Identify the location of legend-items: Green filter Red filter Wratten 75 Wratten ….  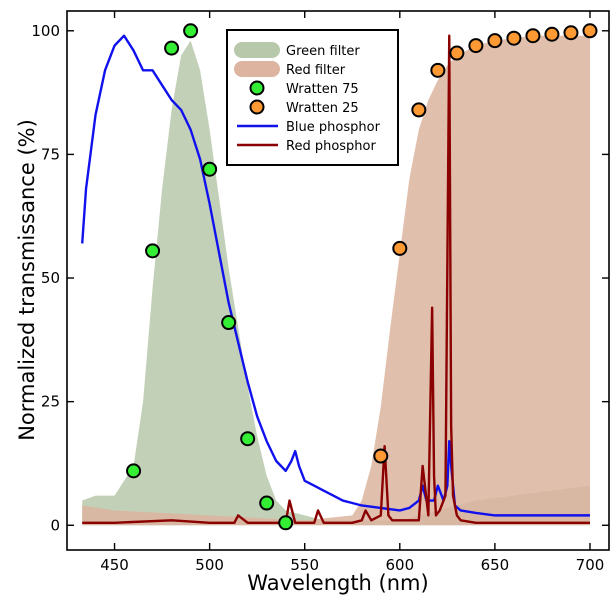
(307, 98).